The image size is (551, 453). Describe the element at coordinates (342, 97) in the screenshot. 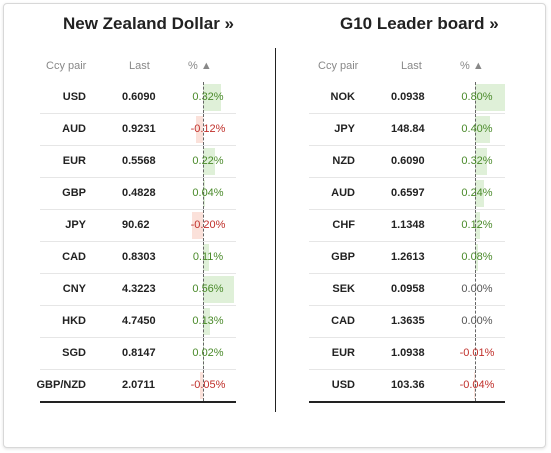

I see `currency-pair: NOK` at that location.